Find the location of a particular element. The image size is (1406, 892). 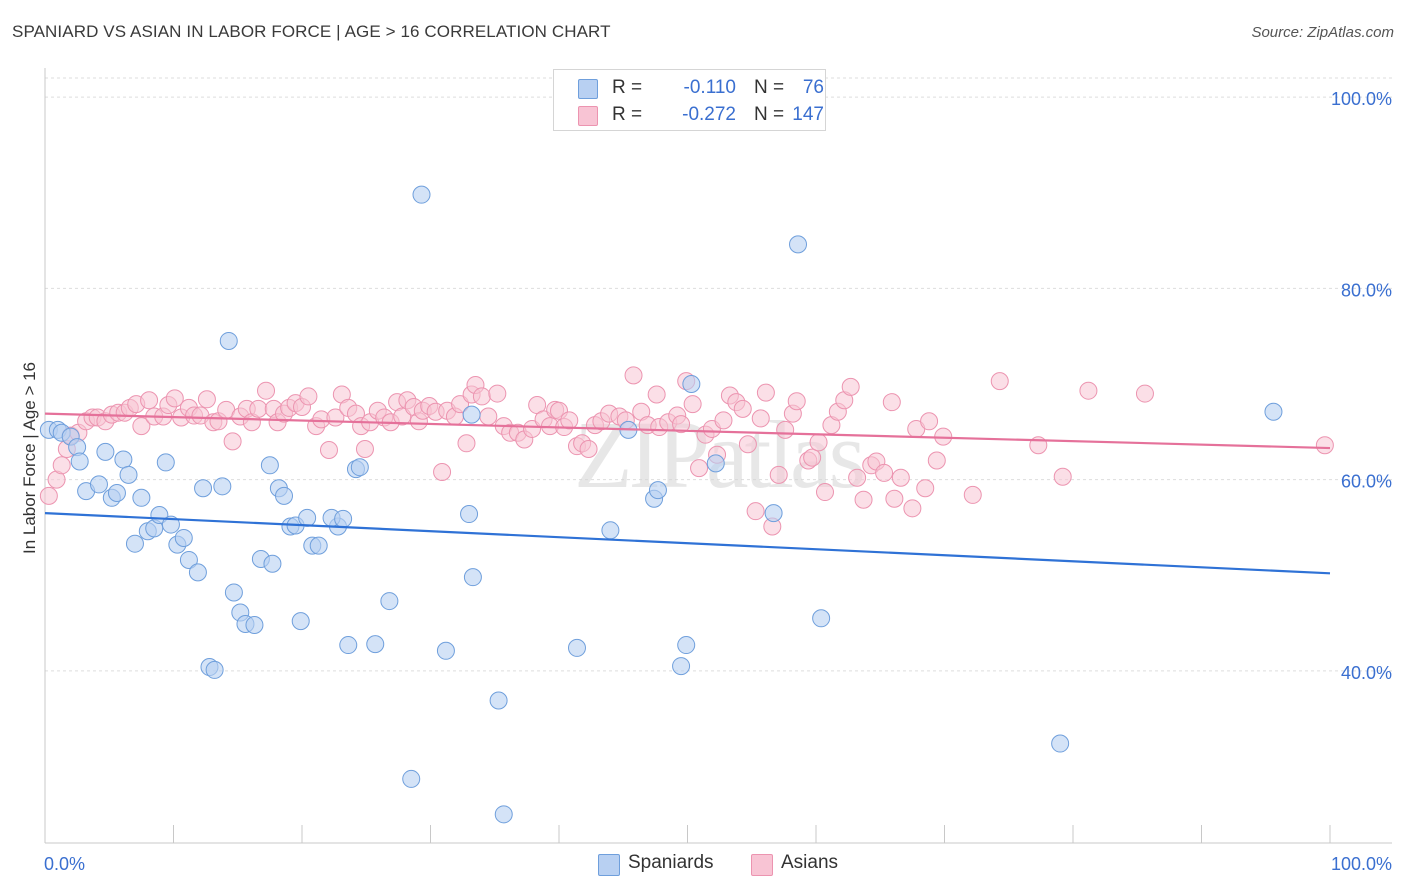

y-tick-label: 80.0% is located at coordinates (1366, 290).